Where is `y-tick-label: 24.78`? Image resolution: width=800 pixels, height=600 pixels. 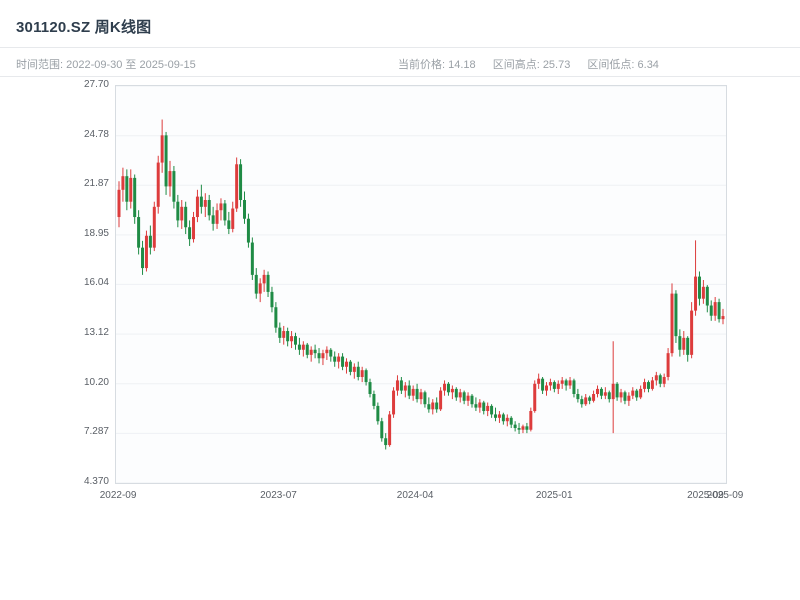
y-tick-label: 24.78 is located at coordinates (96, 134).